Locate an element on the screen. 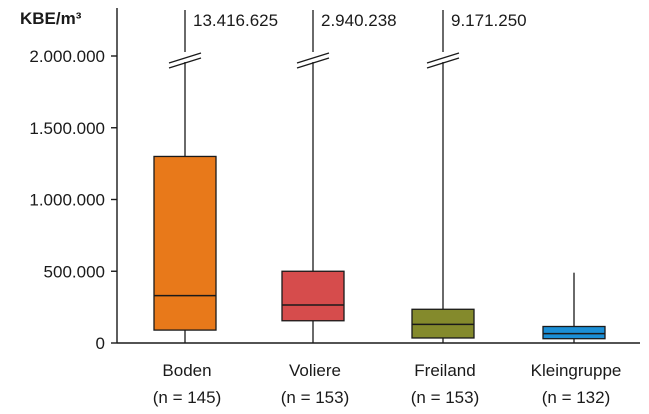 The image size is (649, 414). y-tick-label: 1.000.000 is located at coordinates (67, 200).